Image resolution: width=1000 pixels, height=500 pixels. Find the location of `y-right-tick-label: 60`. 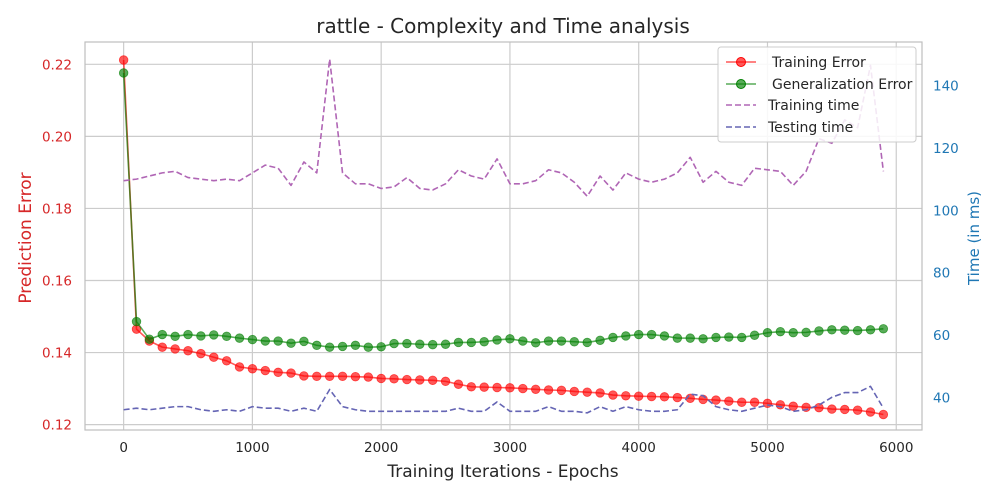

y-right-tick-label: 60 is located at coordinates (941, 336).